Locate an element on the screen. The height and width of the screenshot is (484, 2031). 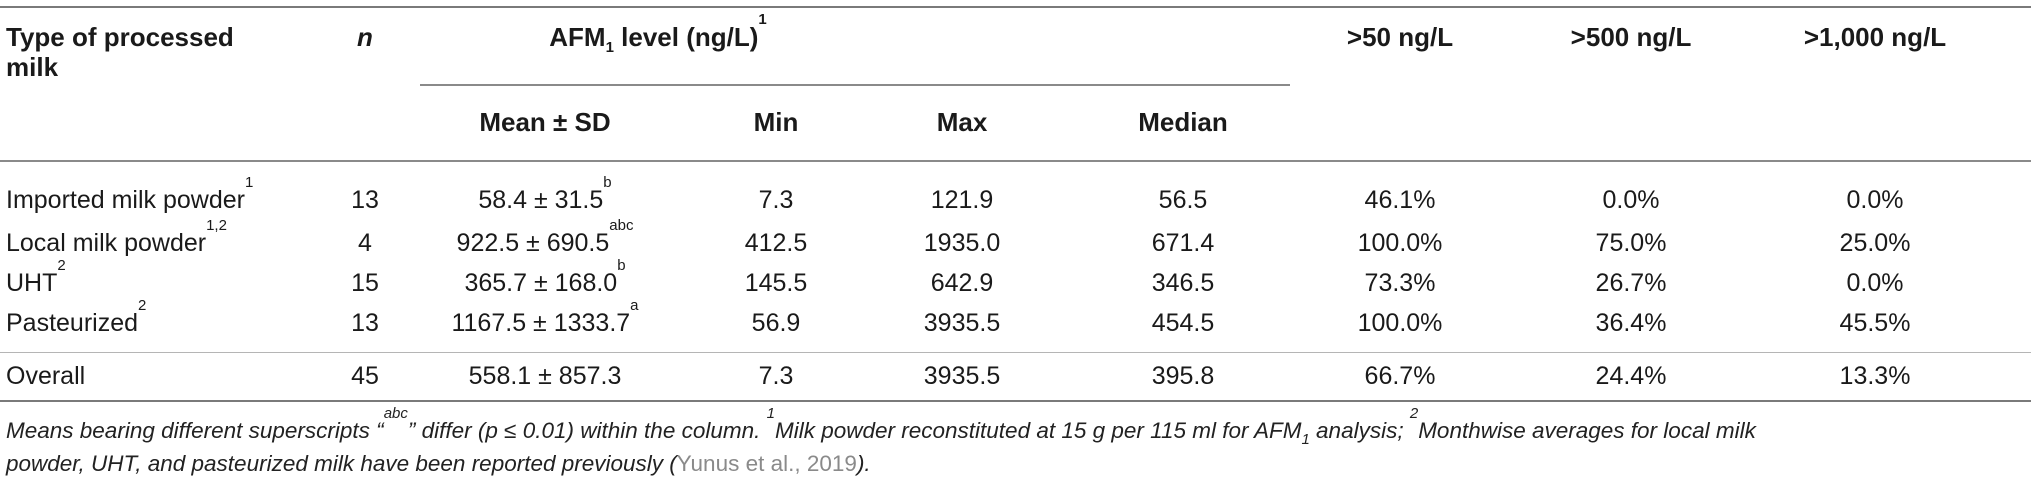
cell-type: Local milk powder1,2 is located at coordinates (116, 237).